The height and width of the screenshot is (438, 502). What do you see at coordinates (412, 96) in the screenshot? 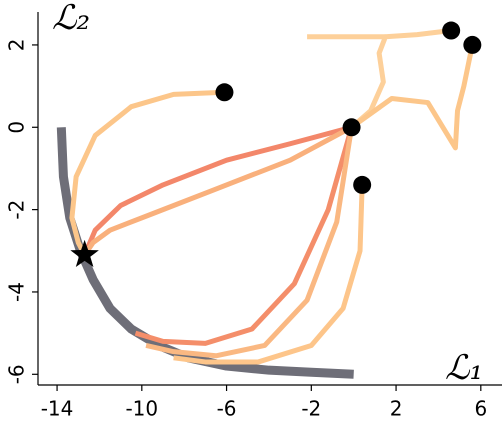
I see `trajectory` at bounding box center [412, 96].